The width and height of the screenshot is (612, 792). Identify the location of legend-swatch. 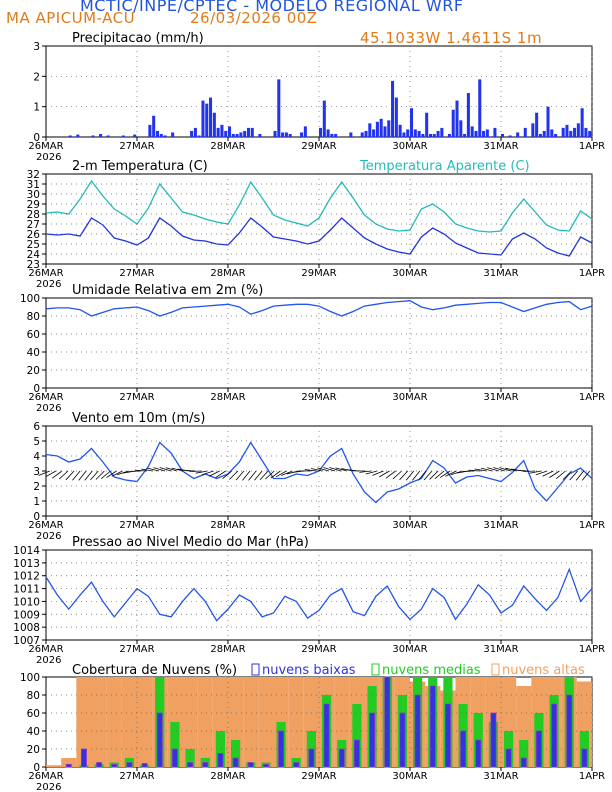
(375, 669).